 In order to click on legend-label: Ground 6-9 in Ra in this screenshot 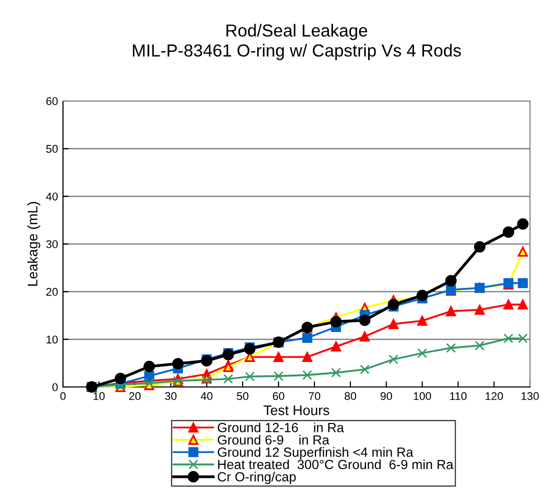, I will do `click(274, 439)`.